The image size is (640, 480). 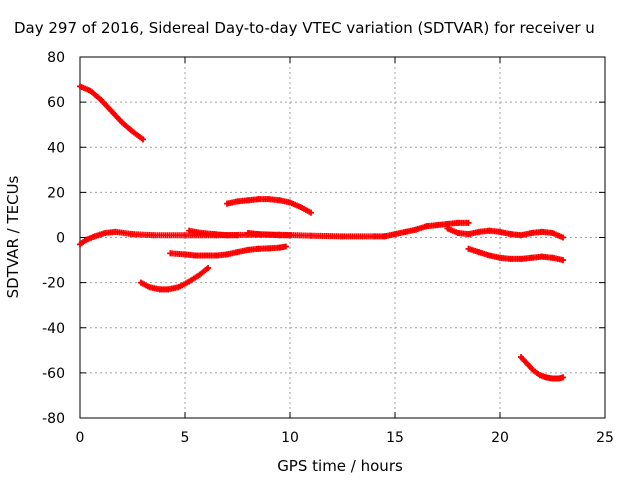 I want to click on y-axis-label: SDTVAR / TECUs, so click(x=13, y=236).